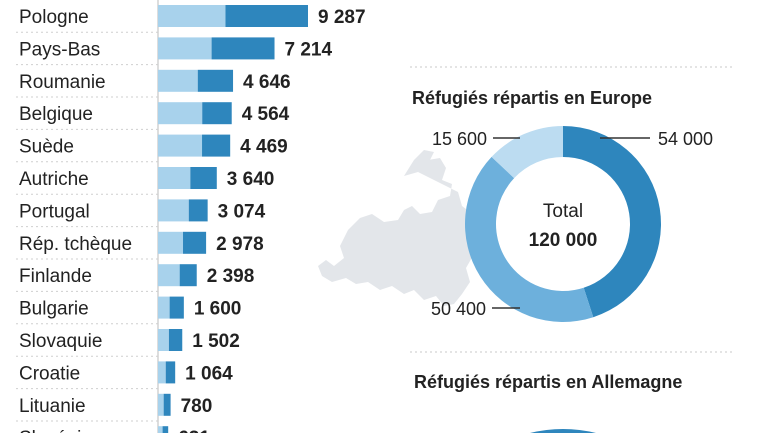 This screenshot has height=433, width=770. What do you see at coordinates (685, 139) in the screenshot?
I see `donut-slice-label: 54 000` at bounding box center [685, 139].